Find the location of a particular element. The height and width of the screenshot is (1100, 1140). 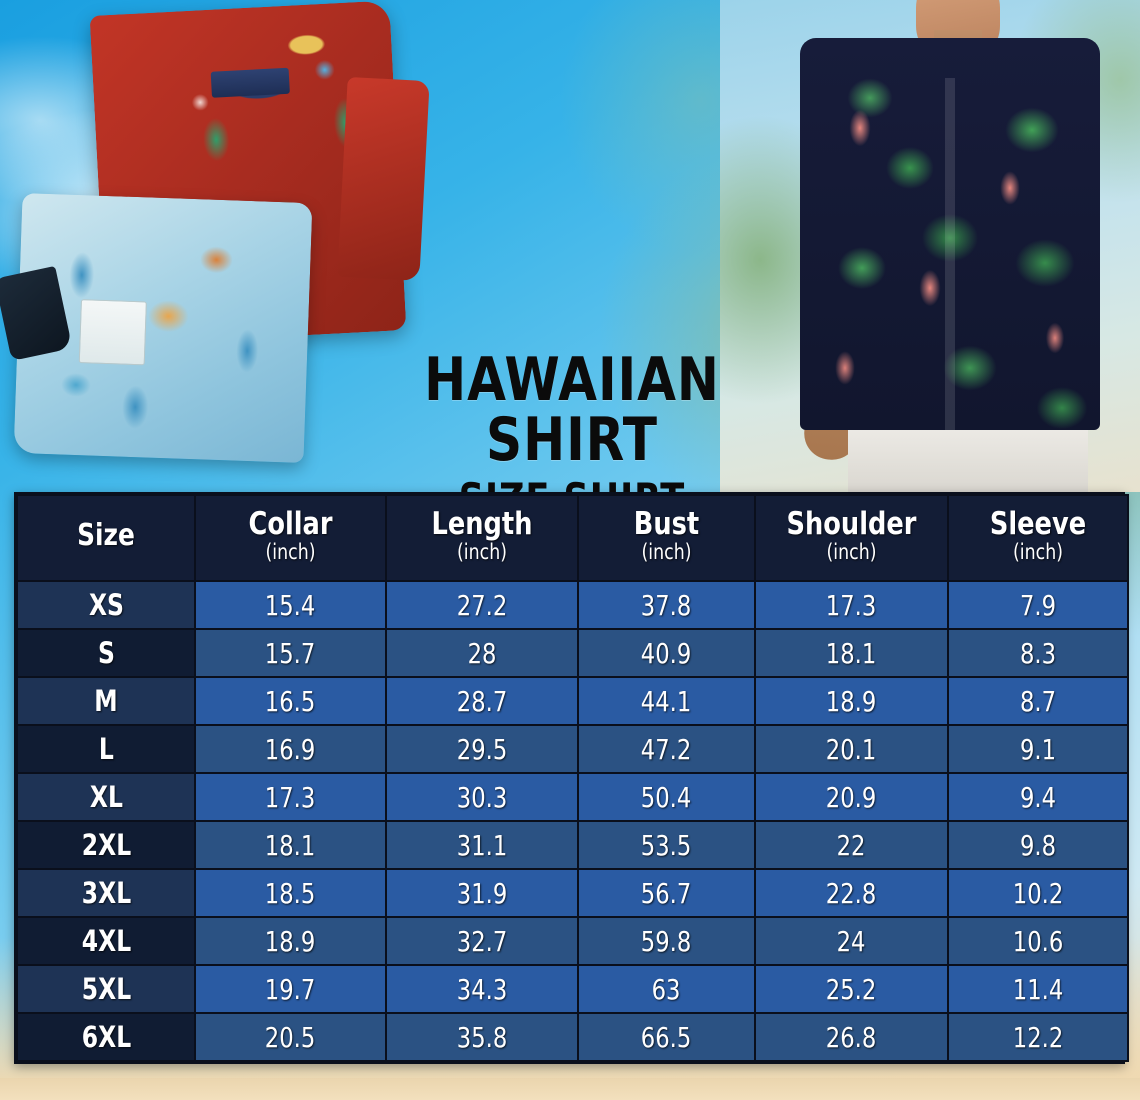

cell-size: XS is located at coordinates (106, 605).